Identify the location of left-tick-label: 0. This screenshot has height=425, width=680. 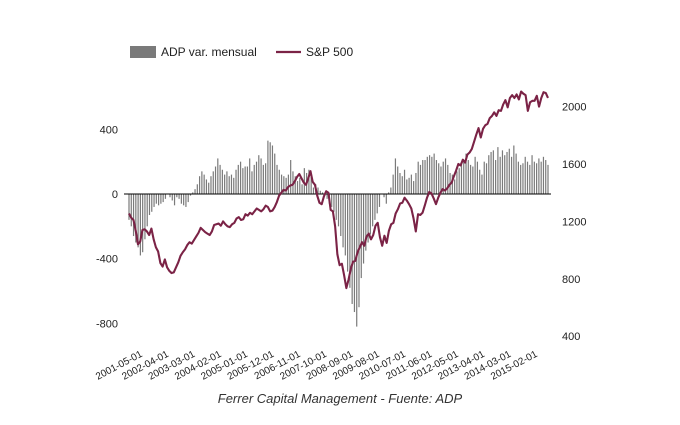
(115, 195).